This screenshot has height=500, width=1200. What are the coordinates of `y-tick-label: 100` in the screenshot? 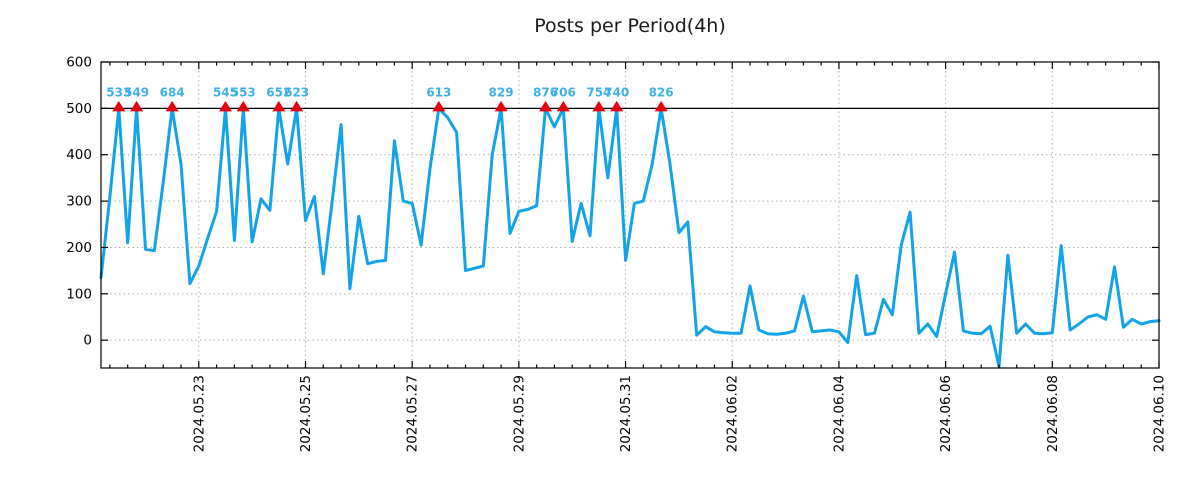 It's located at (79, 294).